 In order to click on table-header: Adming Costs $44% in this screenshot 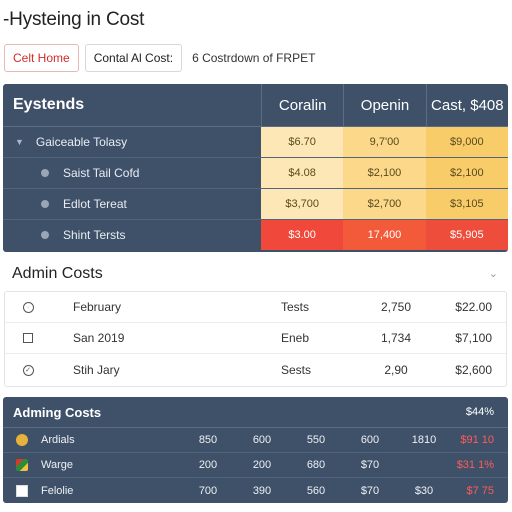, I will do `click(255, 412)`.